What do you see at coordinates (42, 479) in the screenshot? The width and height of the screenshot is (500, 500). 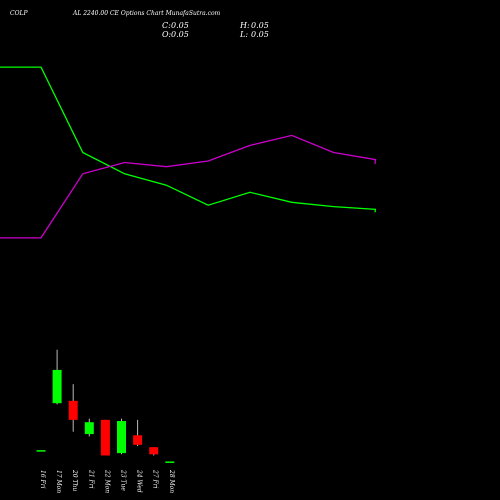 I see `x-tick-label: 16 Fri` at bounding box center [42, 479].